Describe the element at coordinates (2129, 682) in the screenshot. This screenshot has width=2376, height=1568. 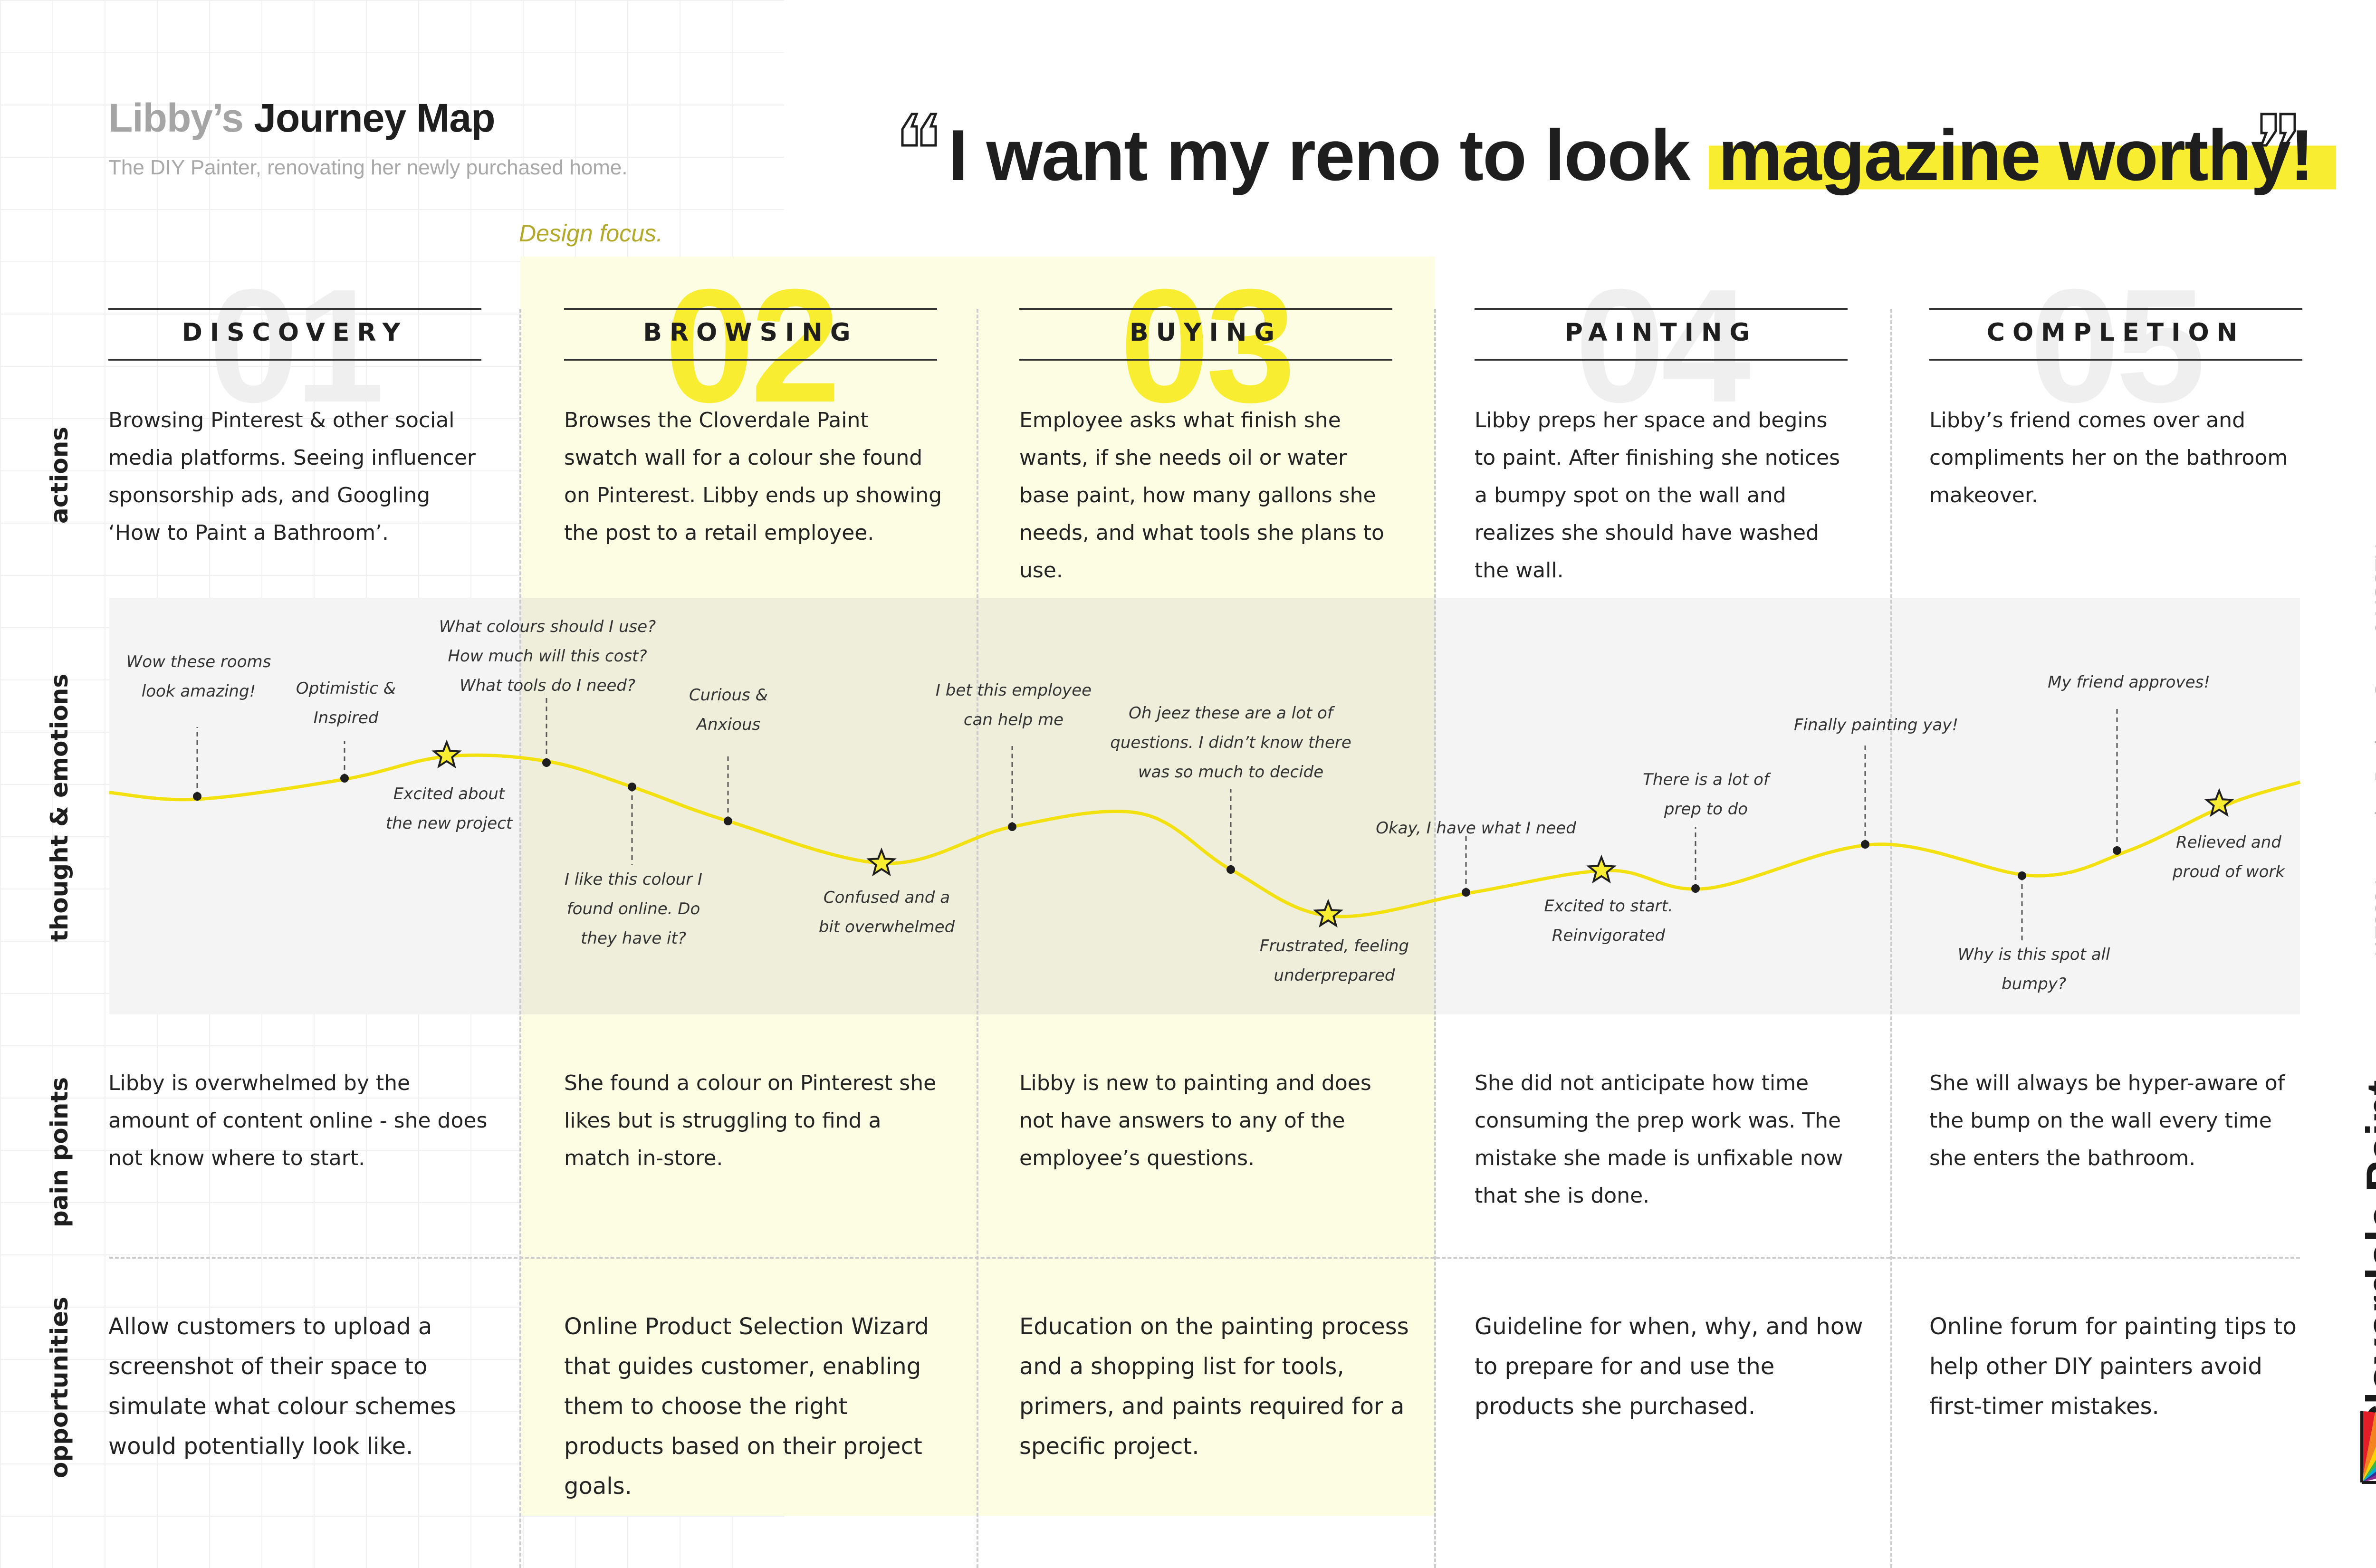
I see `thought-note: My friend approves!` at that location.